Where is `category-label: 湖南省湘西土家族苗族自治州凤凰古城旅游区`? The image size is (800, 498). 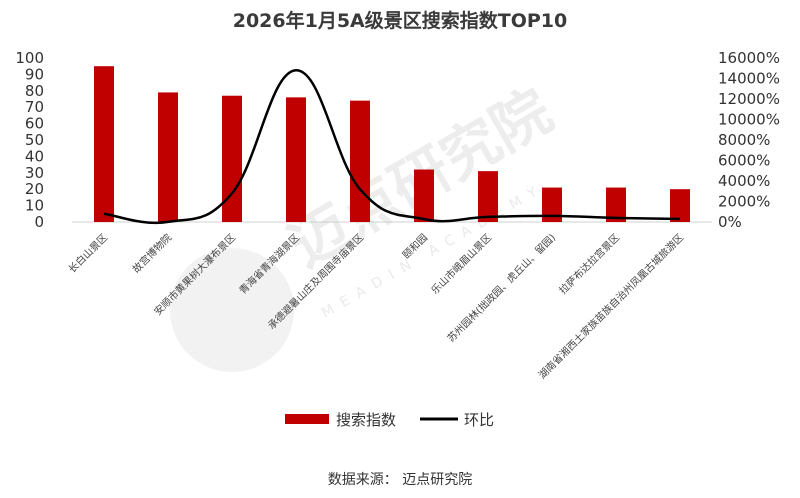 category-label: 湖南省湘西土家族苗族自治州凤凰古城旅游区 is located at coordinates (611, 306).